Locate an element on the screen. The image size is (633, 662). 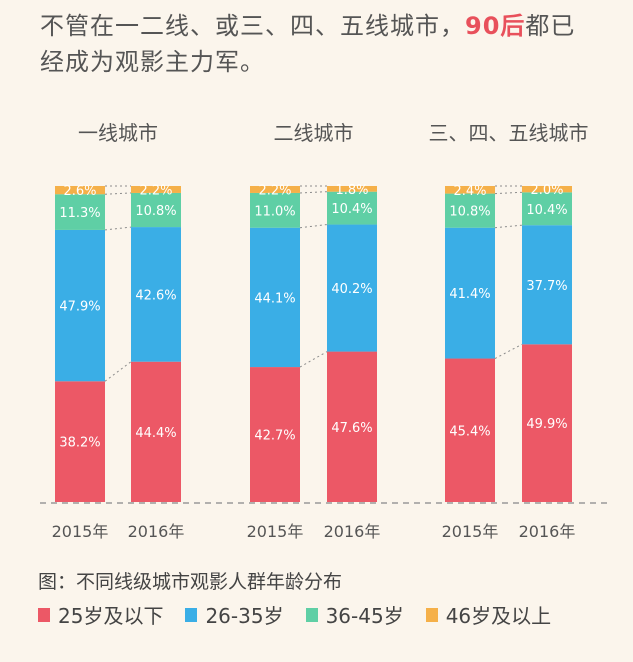
chart-caption: 图：不同线级城市观影人群年龄分布 is located at coordinates (190, 582).